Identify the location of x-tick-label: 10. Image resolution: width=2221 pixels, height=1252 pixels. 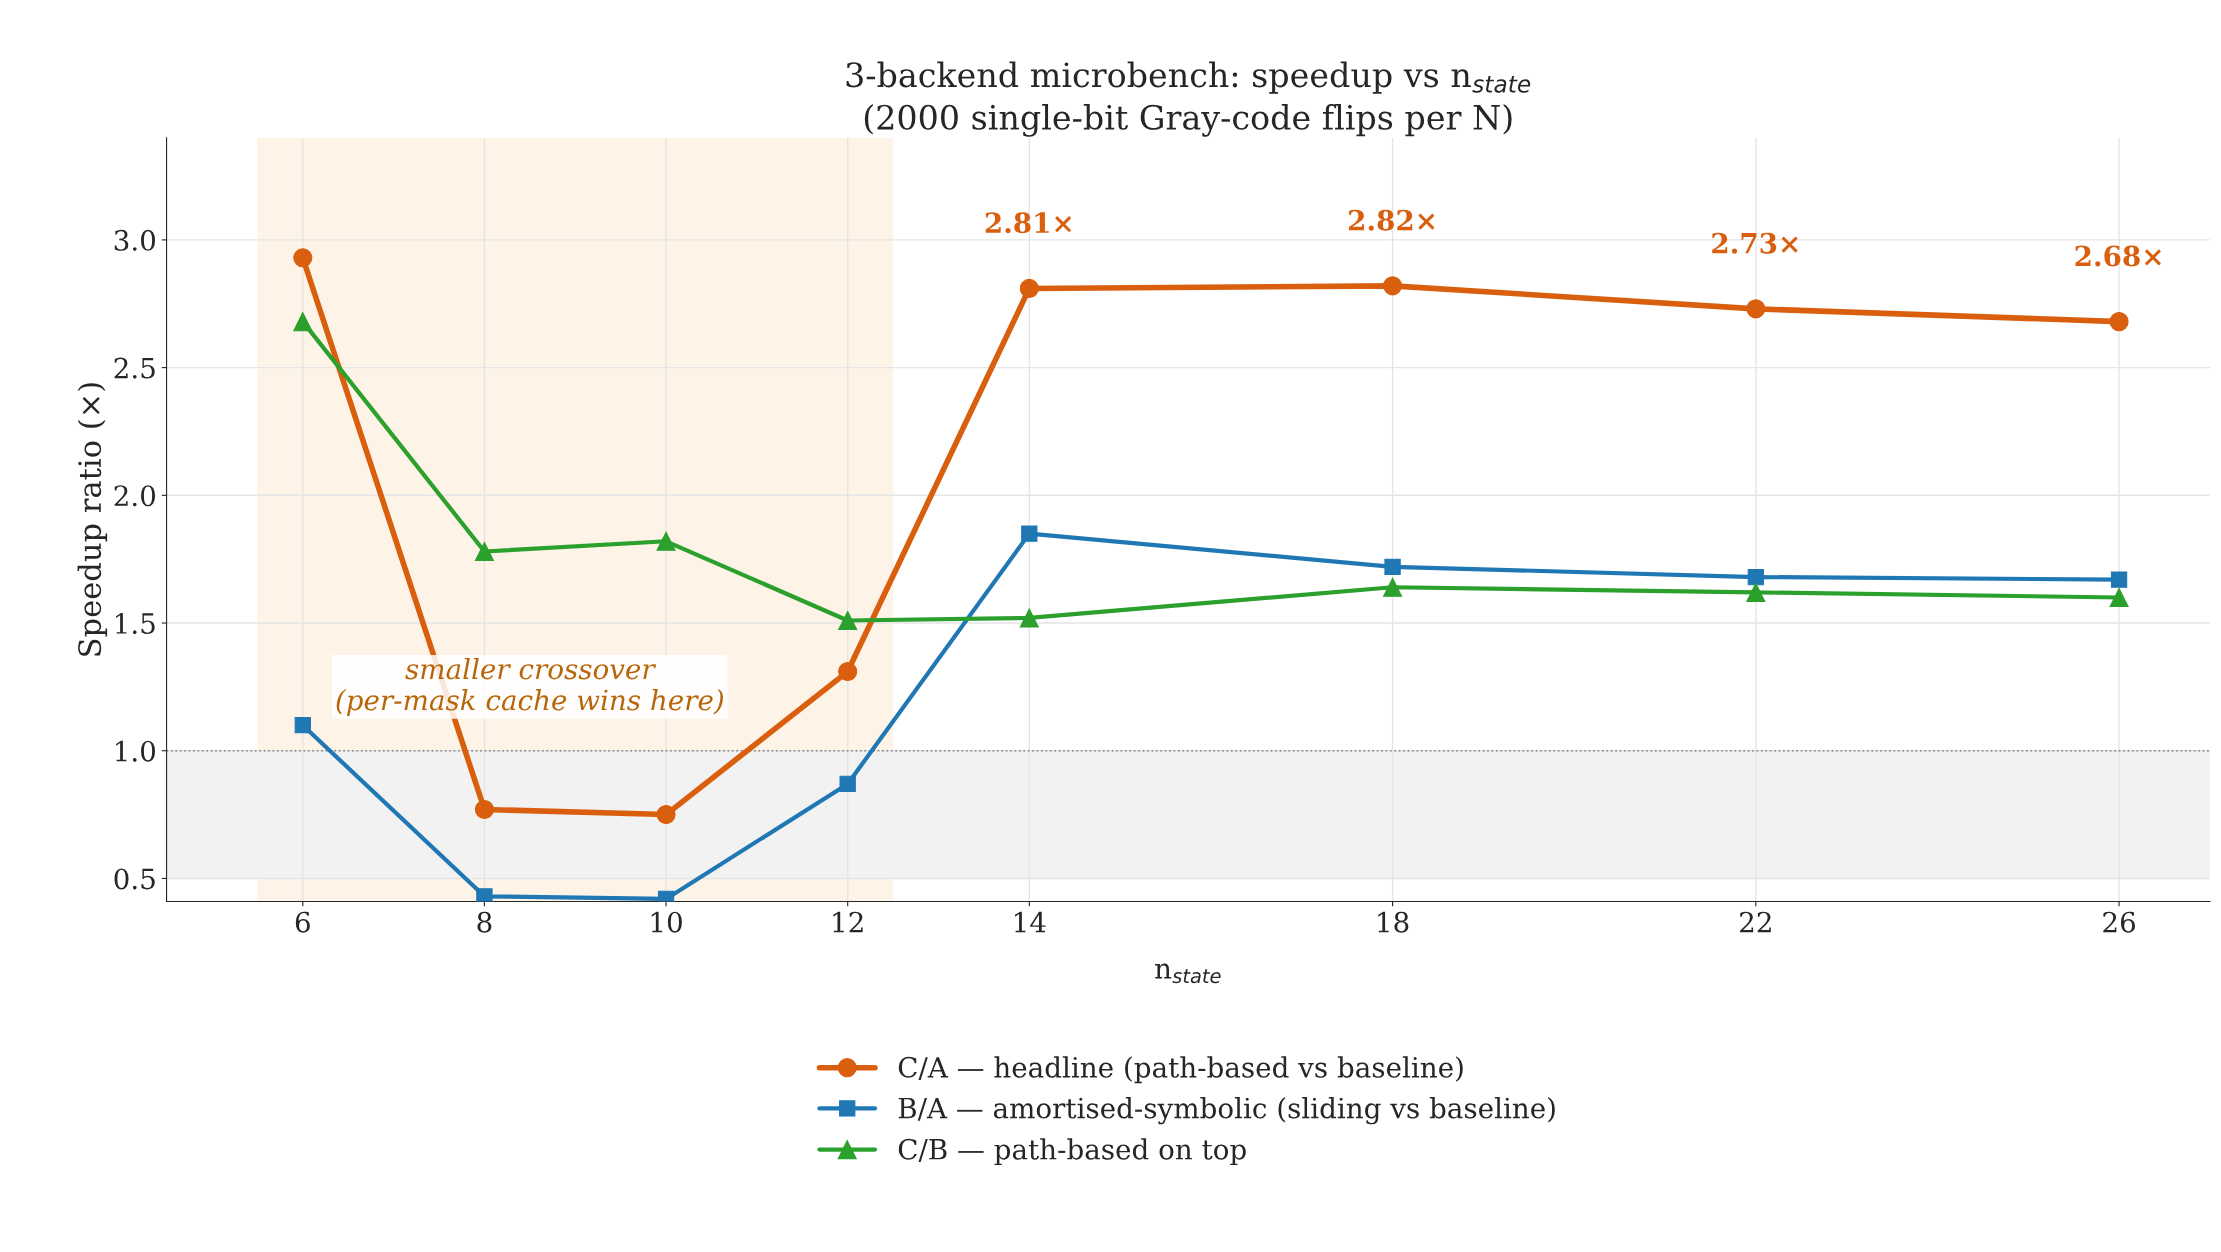
(666, 922).